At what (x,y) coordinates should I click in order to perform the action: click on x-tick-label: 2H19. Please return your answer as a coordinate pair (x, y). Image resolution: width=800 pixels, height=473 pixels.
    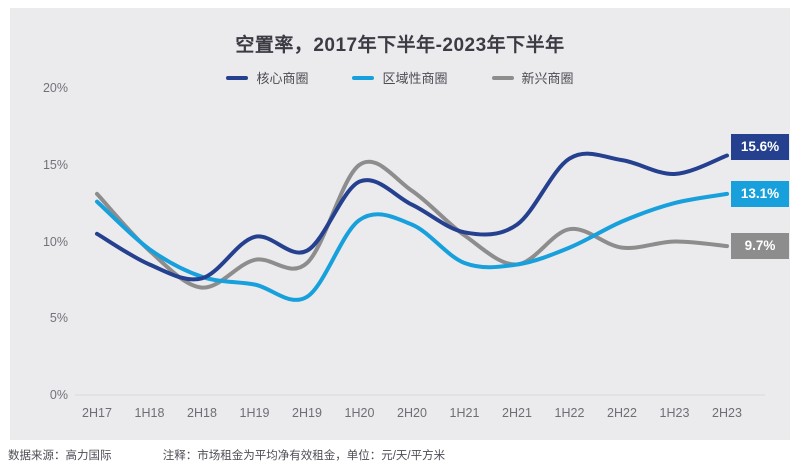
    Looking at the image, I should click on (307, 413).